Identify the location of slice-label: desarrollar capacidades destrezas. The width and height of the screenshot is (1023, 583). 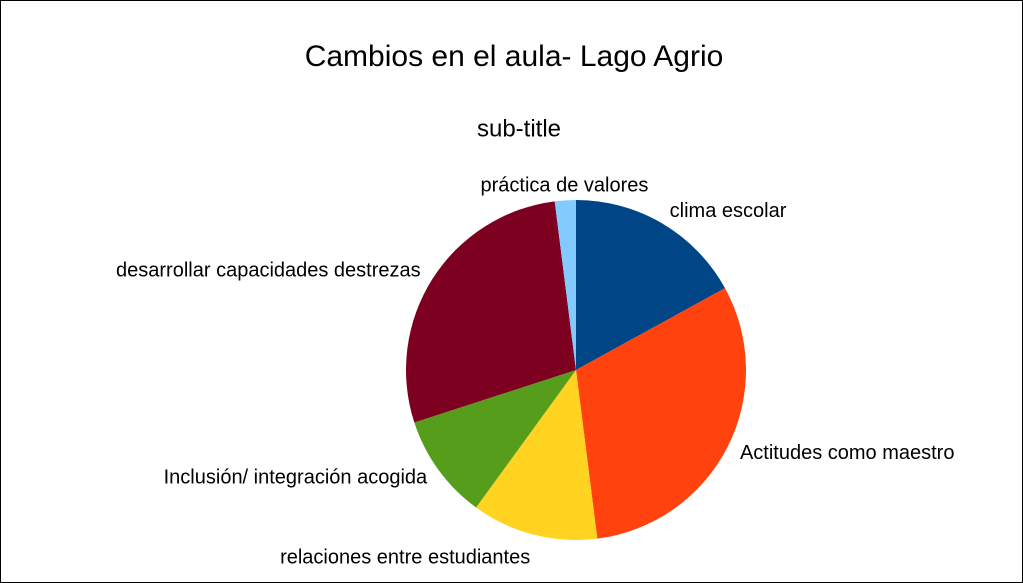
(268, 271).